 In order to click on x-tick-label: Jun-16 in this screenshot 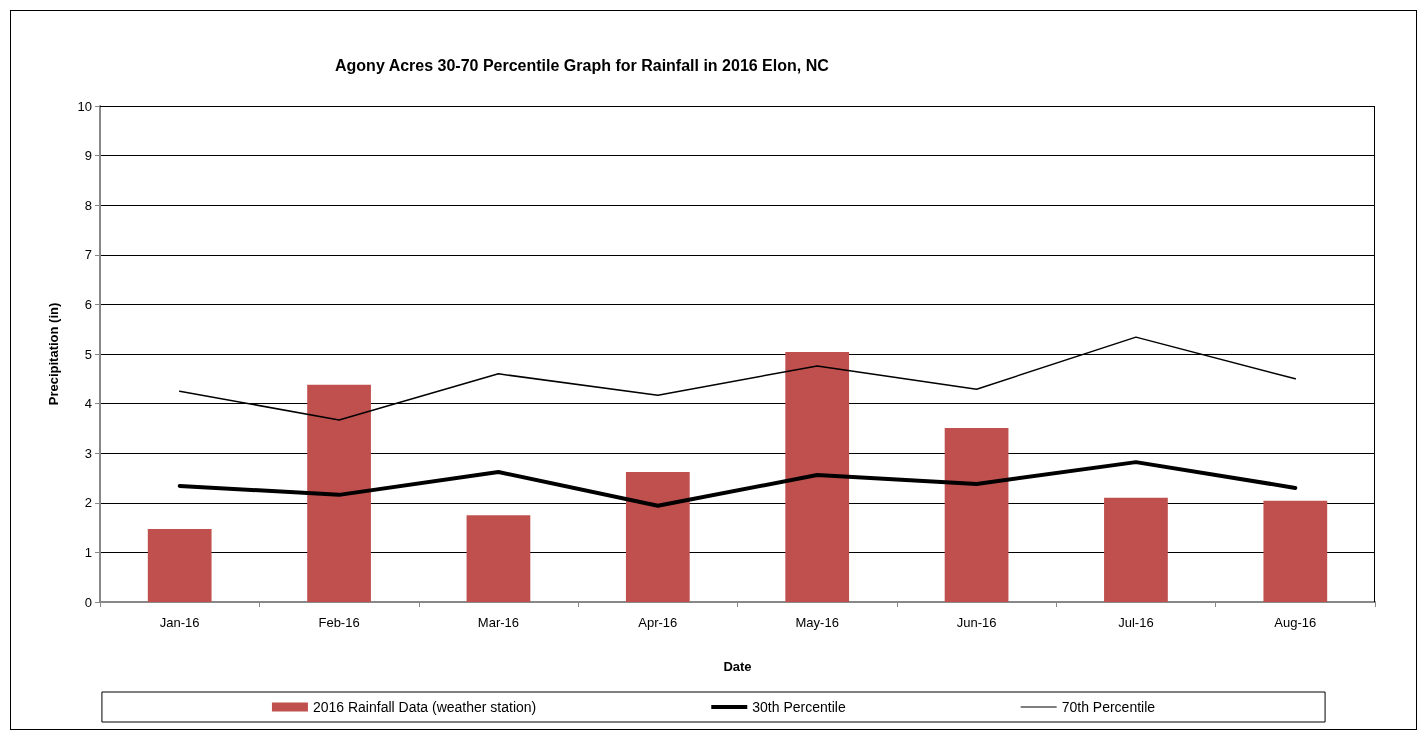, I will do `click(976, 622)`.